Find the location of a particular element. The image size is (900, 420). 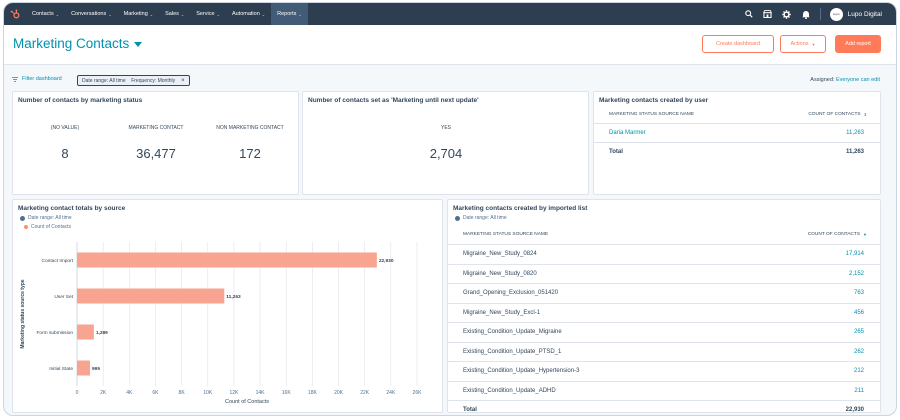

row-count-link: 11,263 is located at coordinates (855, 133).